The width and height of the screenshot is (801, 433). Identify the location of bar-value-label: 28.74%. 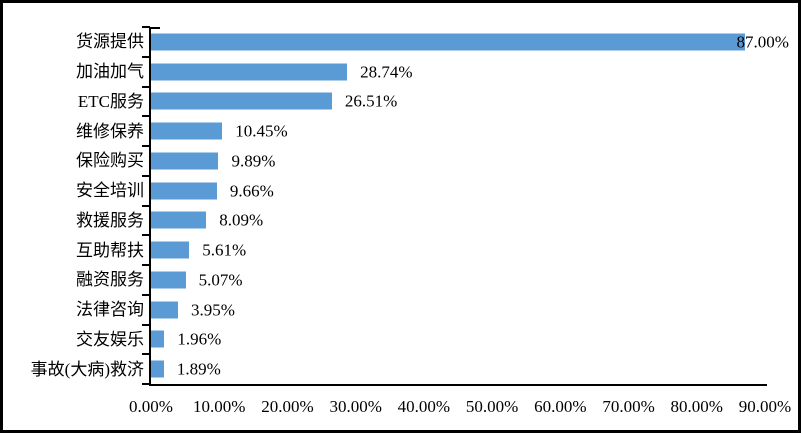
(386, 72).